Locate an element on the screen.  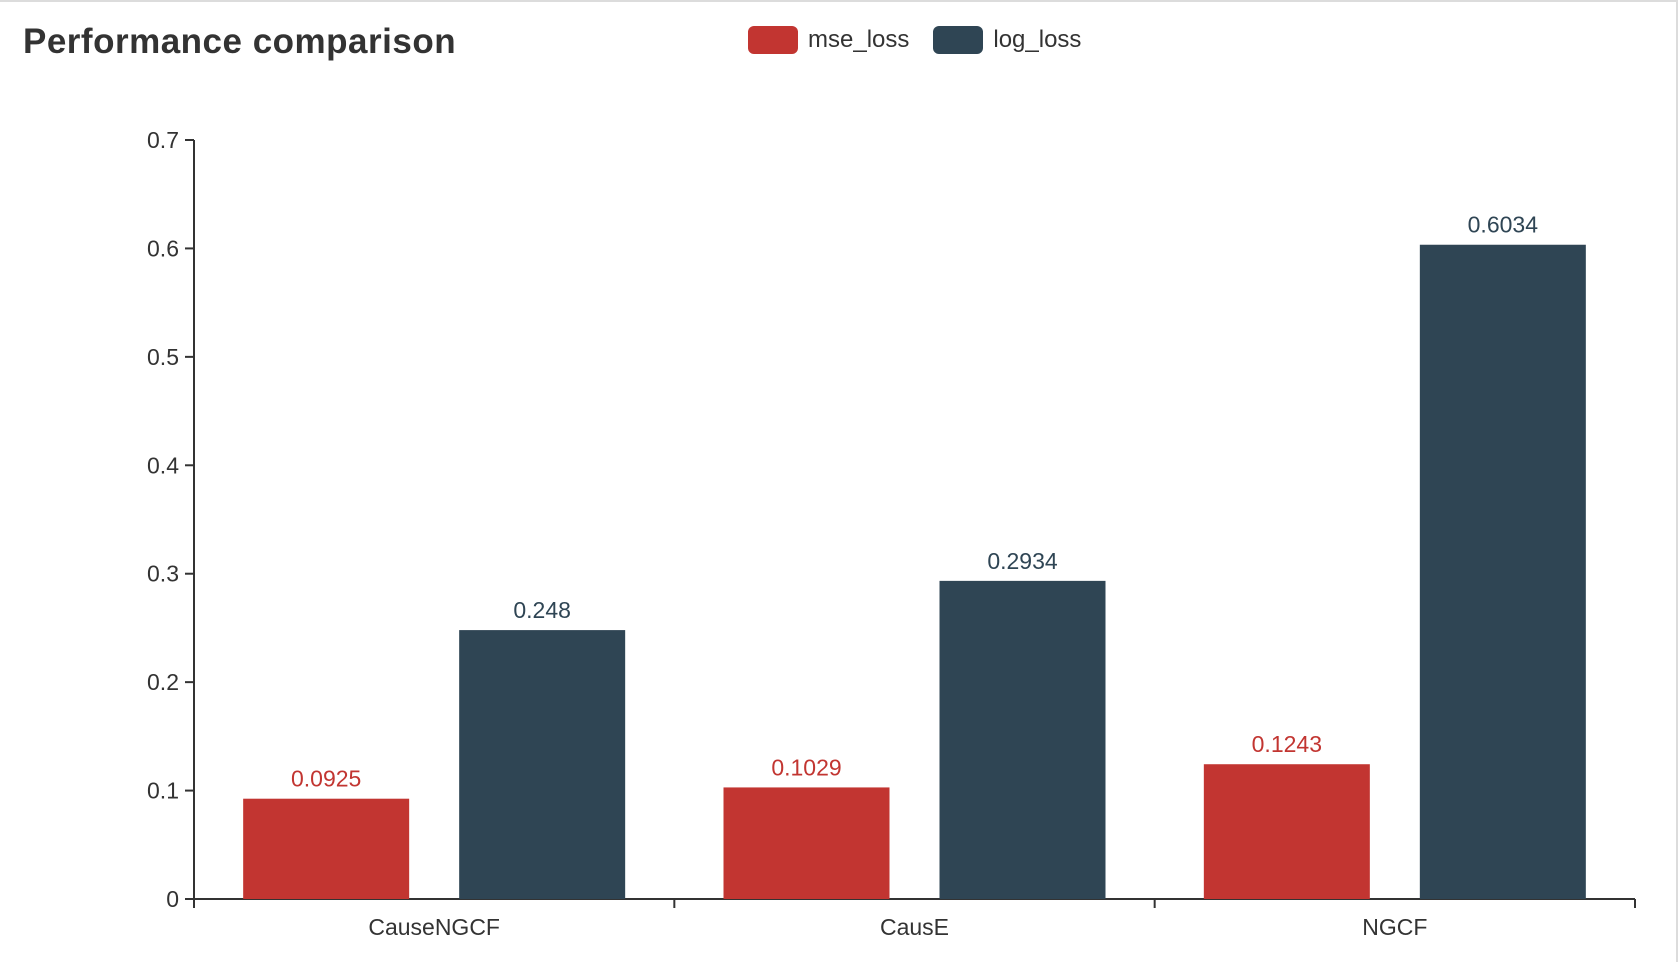
bar-mse-loss-cause is located at coordinates (806, 843).